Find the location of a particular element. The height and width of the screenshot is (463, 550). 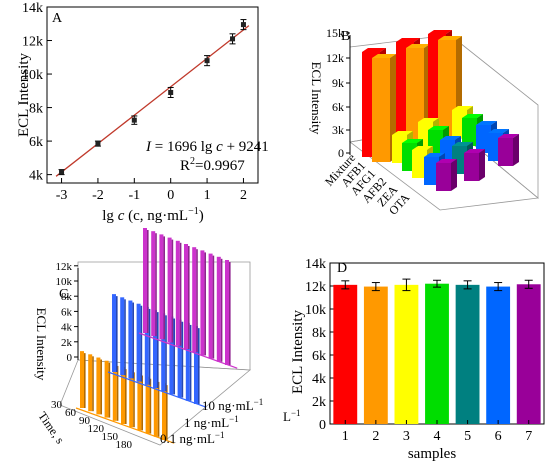

panel-c-ylabel: ECL Intensity is located at coordinates (41, 344).